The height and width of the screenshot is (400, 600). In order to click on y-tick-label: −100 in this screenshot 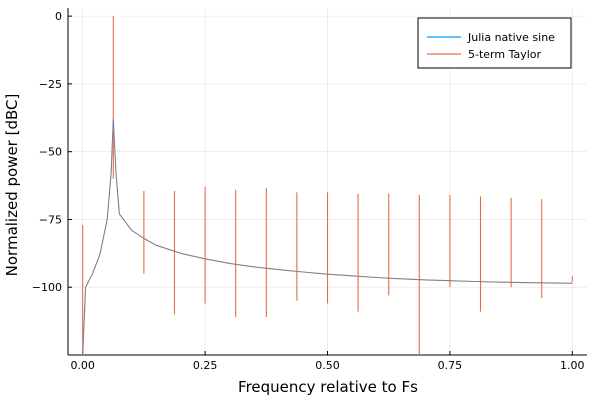, I will do `click(47, 287)`.